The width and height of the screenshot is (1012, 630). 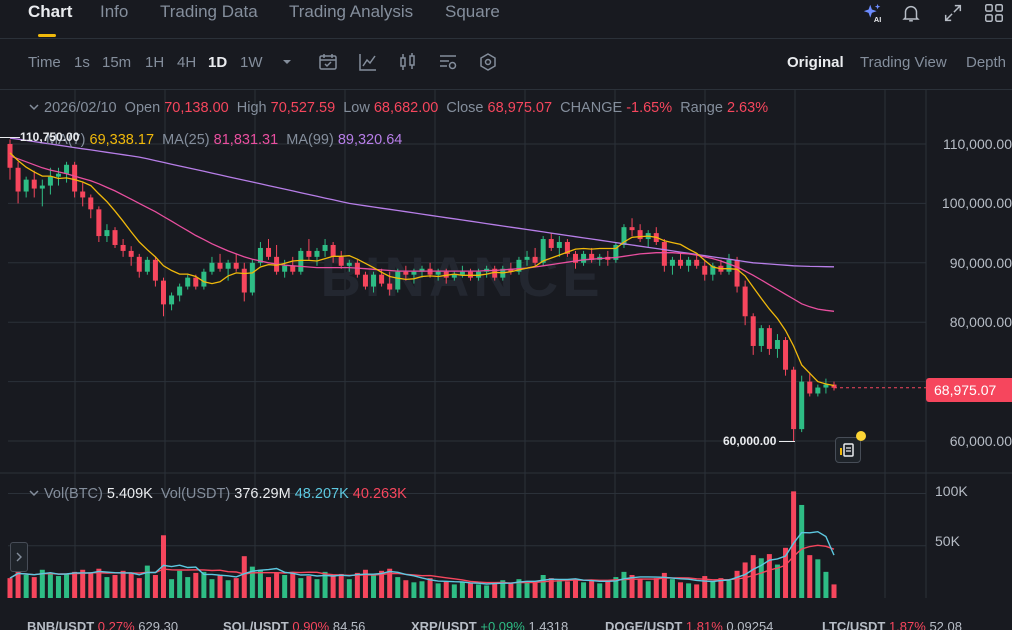 What do you see at coordinates (256, 624) in the screenshot?
I see `ticker-pair: SOL/USDT` at bounding box center [256, 624].